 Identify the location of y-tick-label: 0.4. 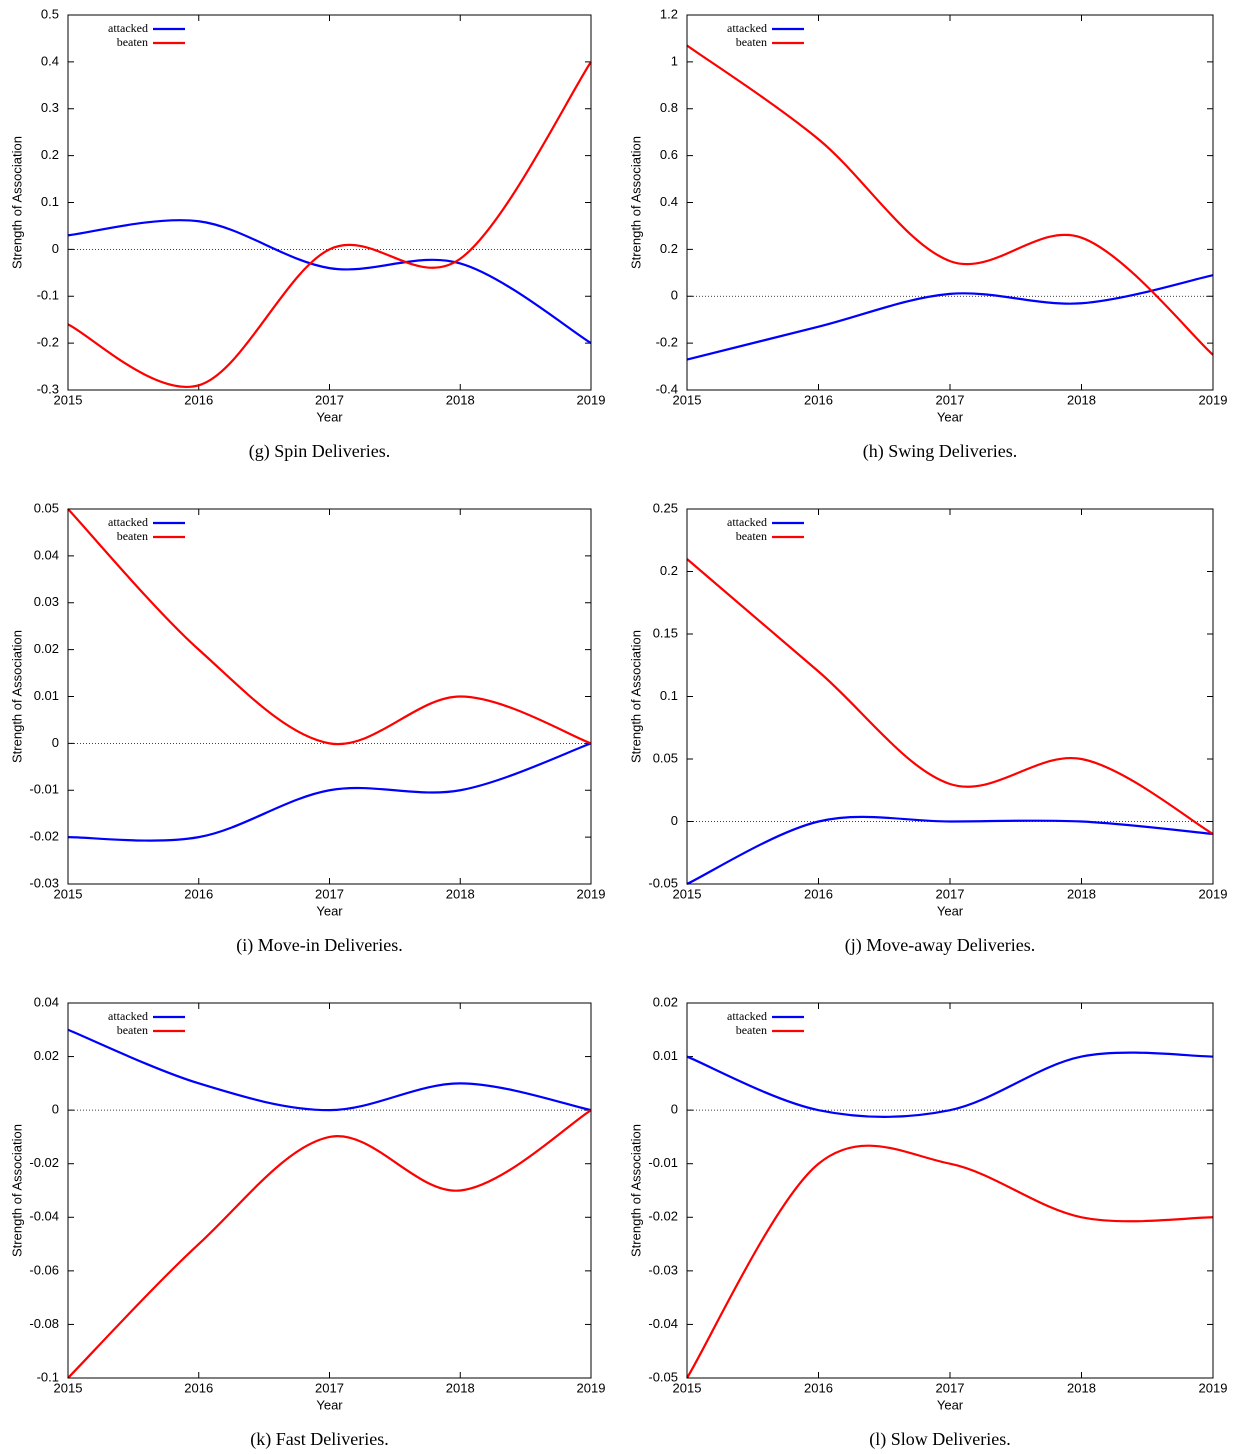
(50, 60).